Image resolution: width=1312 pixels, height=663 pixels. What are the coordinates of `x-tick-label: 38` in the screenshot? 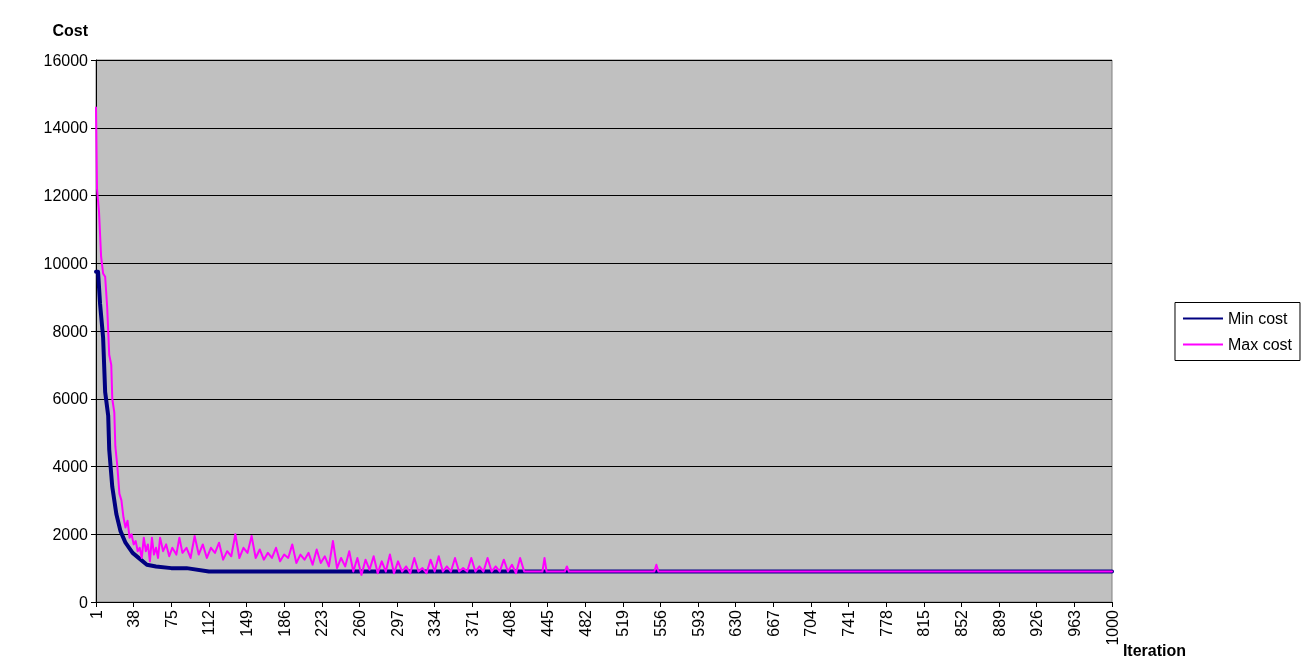 It's located at (134, 618).